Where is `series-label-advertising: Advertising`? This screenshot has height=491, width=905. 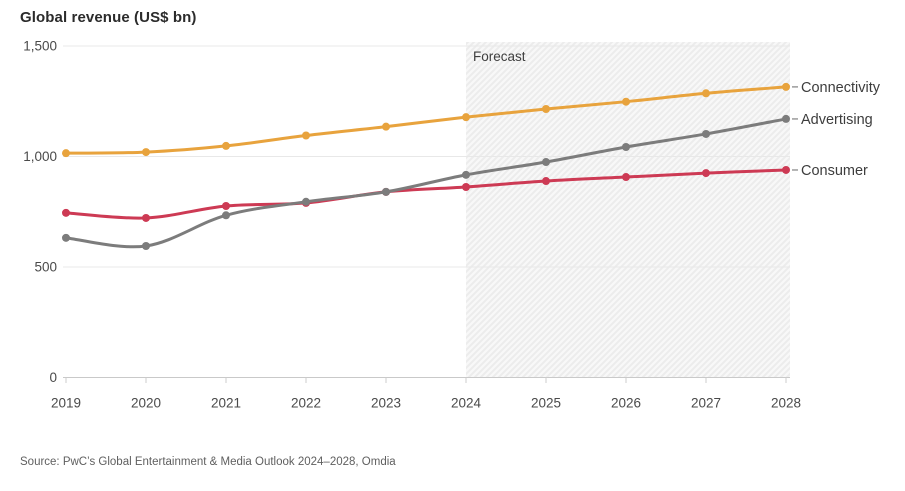 series-label-advertising: Advertising is located at coordinates (837, 120).